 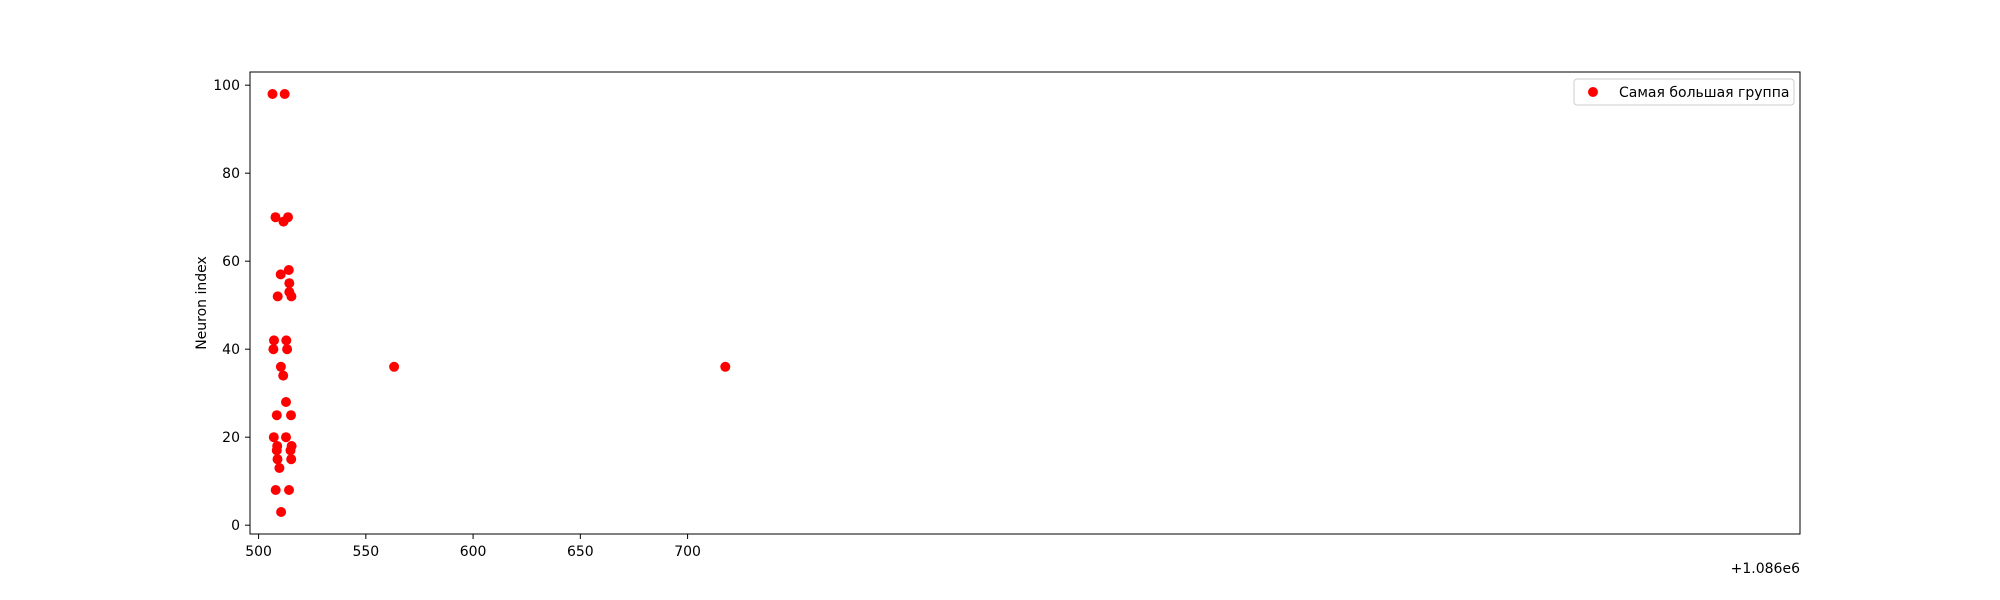 I want to click on x-tick-label: 700, so click(x=687, y=552).